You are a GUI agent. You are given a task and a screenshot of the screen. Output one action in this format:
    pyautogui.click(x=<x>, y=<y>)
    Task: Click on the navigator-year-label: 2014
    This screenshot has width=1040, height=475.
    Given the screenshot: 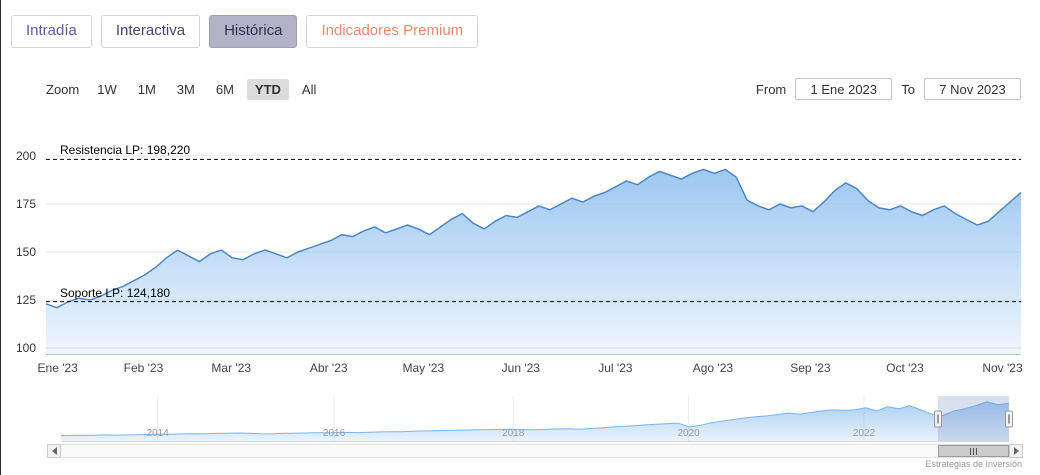 What is the action you would take?
    pyautogui.click(x=157, y=433)
    